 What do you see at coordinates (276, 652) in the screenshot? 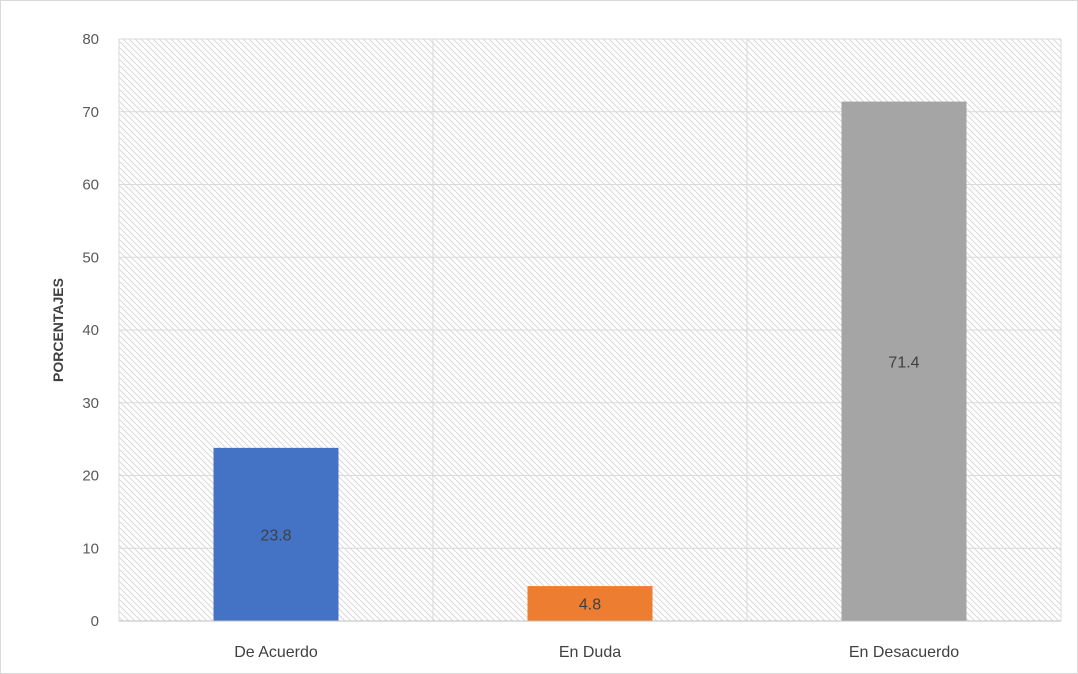
I see `x-category-label: De Acuerdo` at bounding box center [276, 652].